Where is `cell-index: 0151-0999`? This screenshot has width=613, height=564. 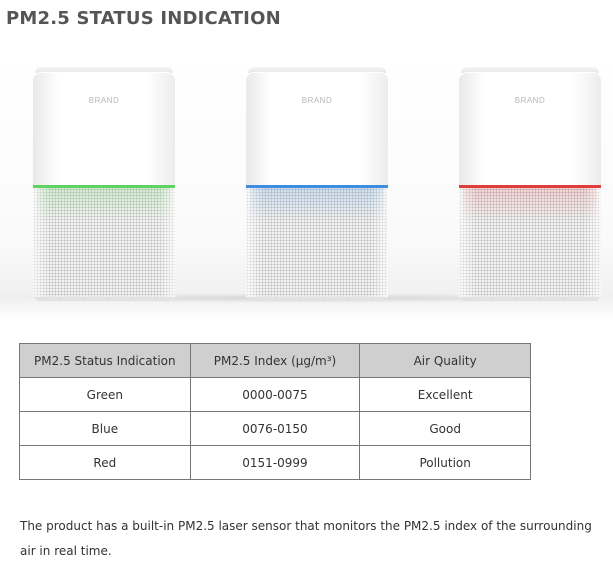
cell-index: 0151-0999 is located at coordinates (275, 462).